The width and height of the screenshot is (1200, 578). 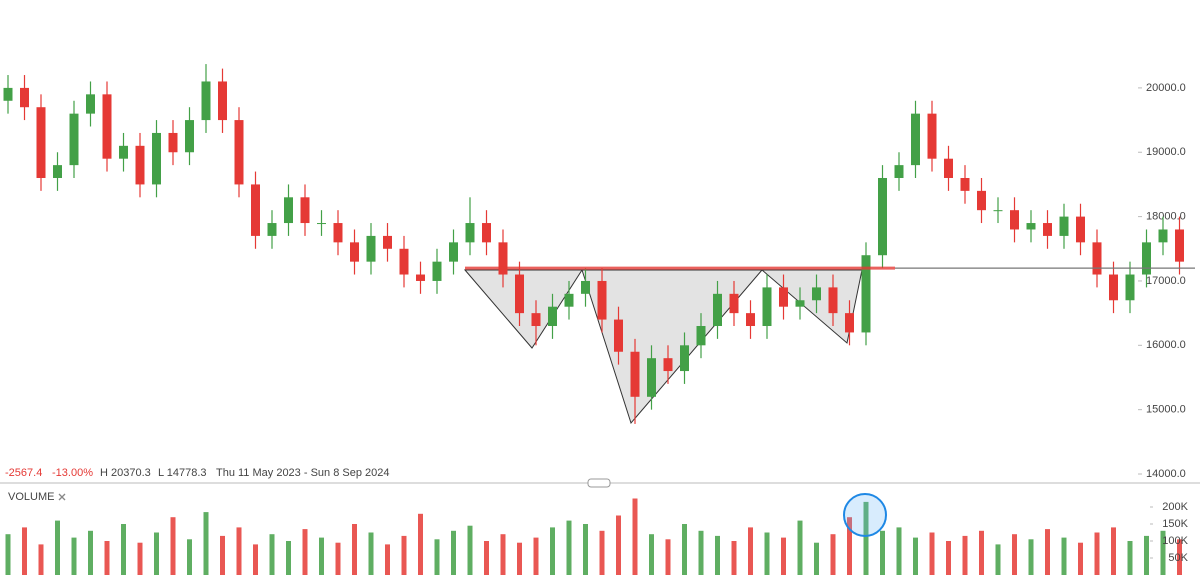 I want to click on close-volume, so click(x=62, y=497).